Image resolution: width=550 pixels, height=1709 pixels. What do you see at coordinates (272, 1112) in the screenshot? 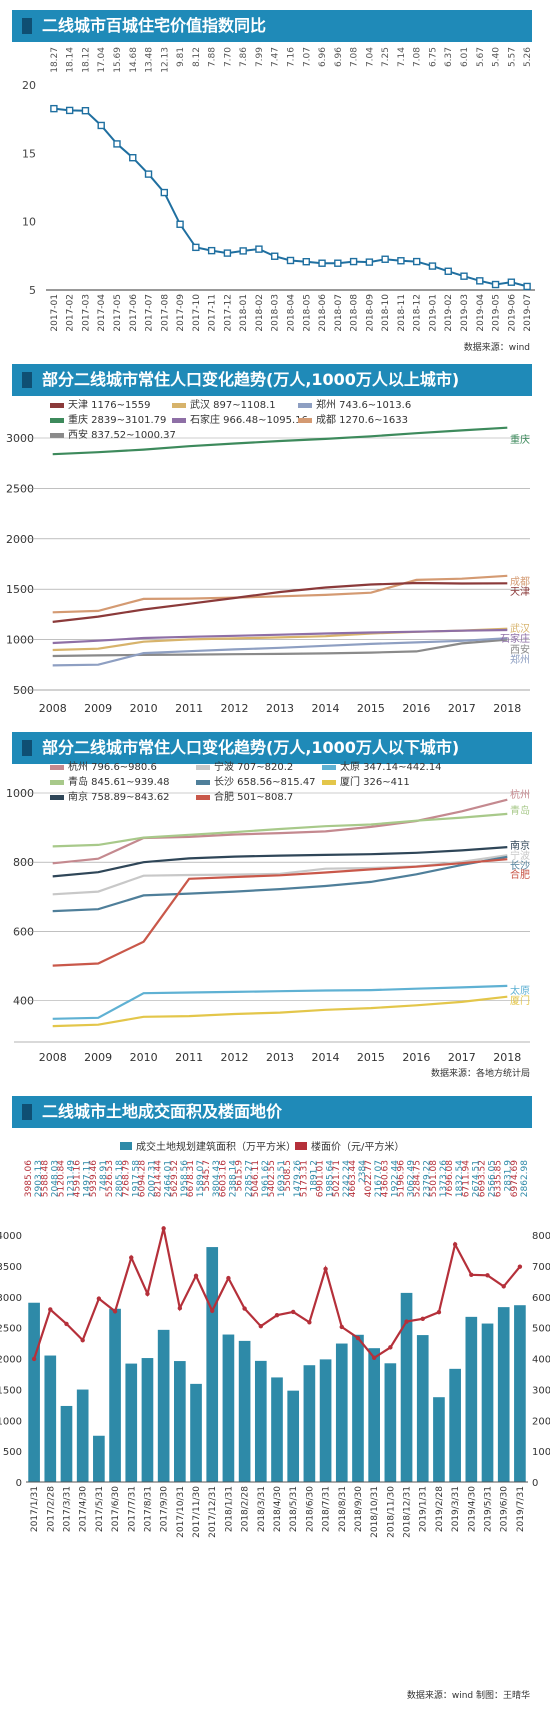
I see `chart-title-land: 二线城市土地成交面积及楼面地价` at bounding box center [272, 1112].